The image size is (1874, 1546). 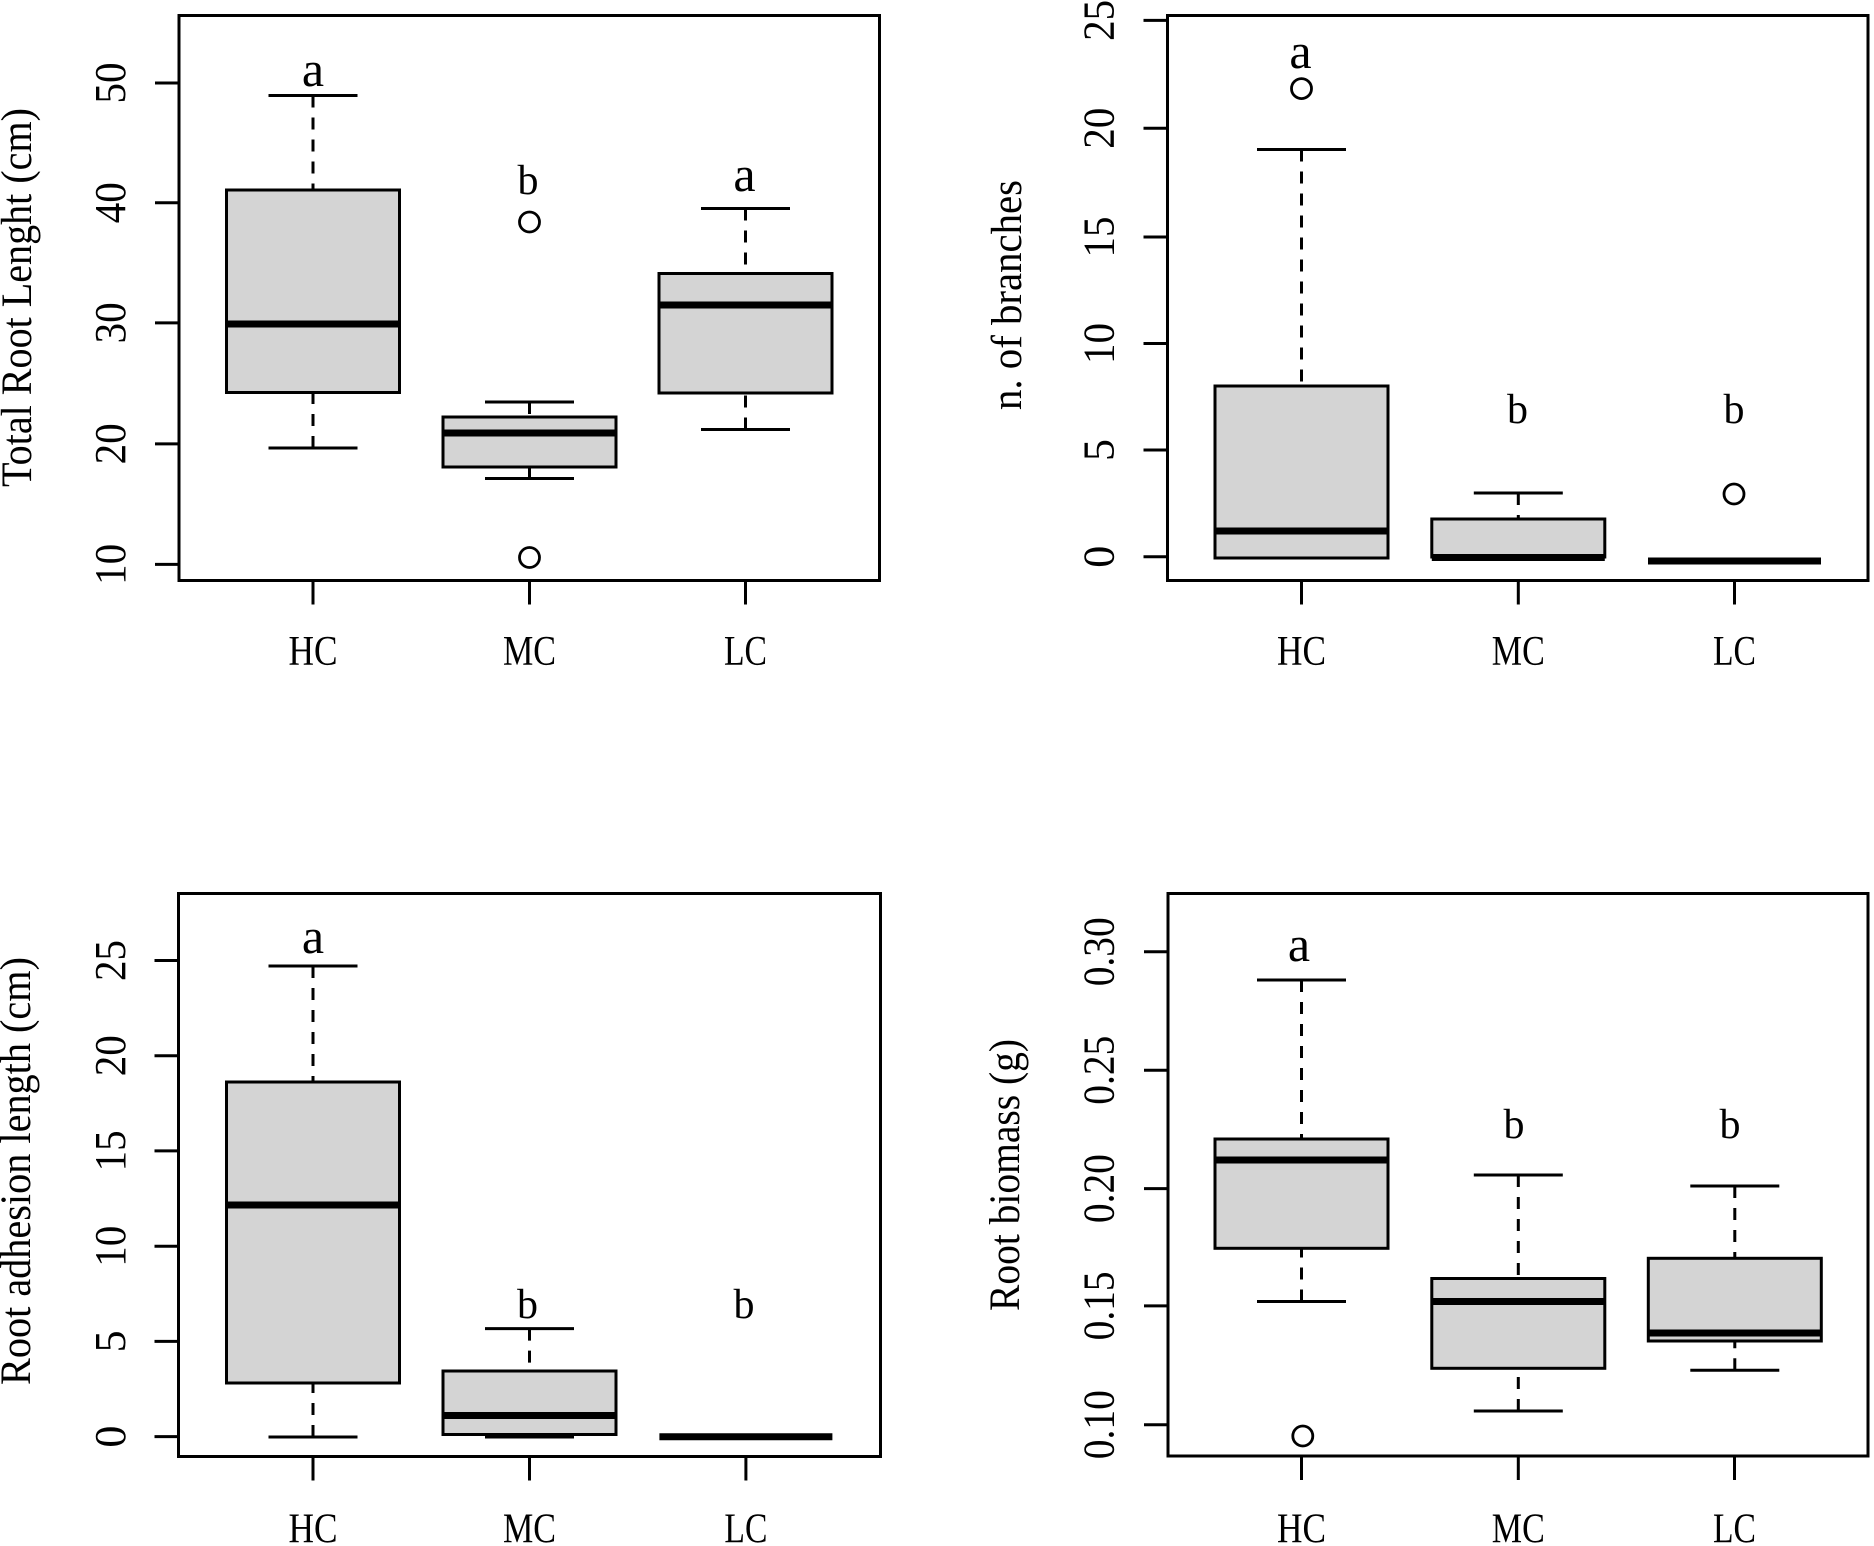 I want to click on svg-text: 0.10, so click(x=1099, y=1424).